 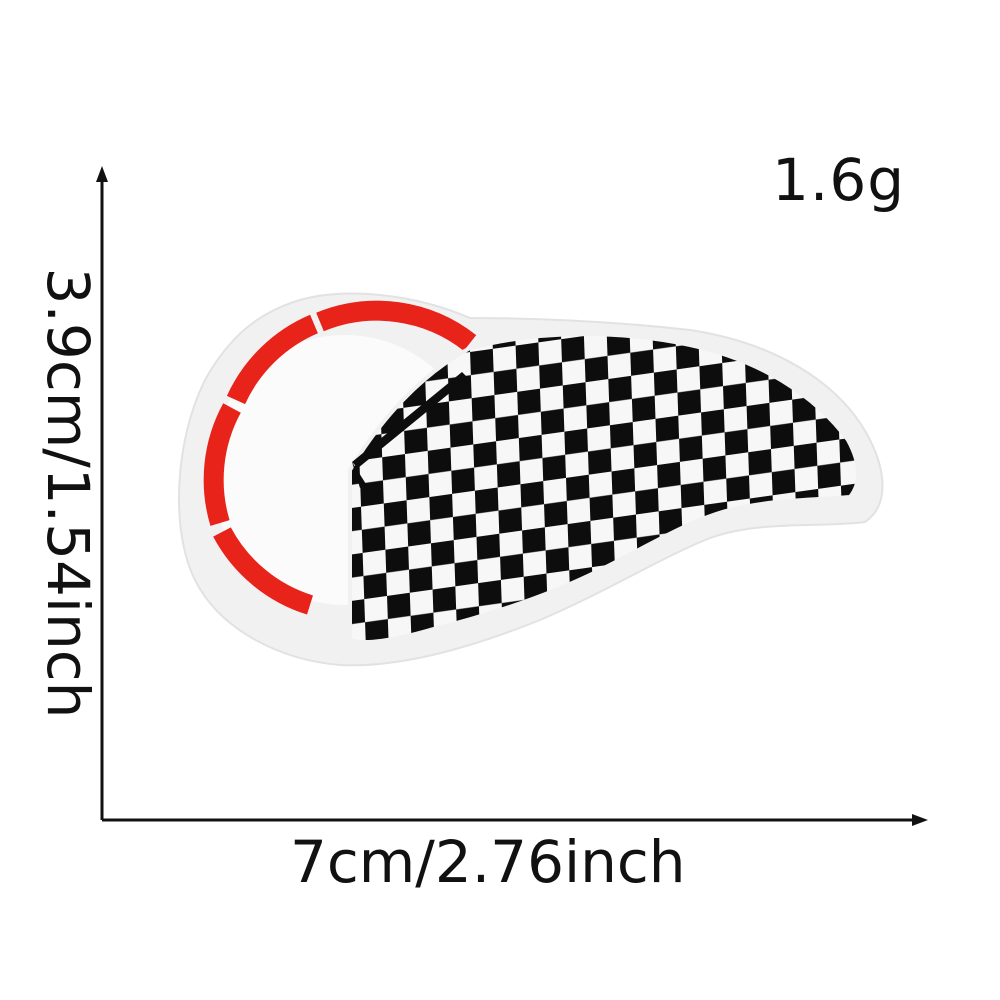 What do you see at coordinates (102, 174) in the screenshot?
I see `height-axis-arrowhead` at bounding box center [102, 174].